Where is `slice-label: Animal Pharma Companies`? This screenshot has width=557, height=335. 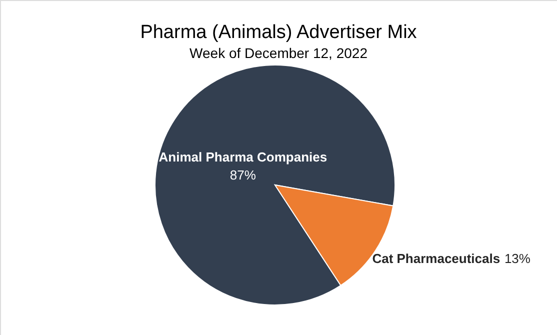
slice-label: Animal Pharma Companies is located at coordinates (243, 156).